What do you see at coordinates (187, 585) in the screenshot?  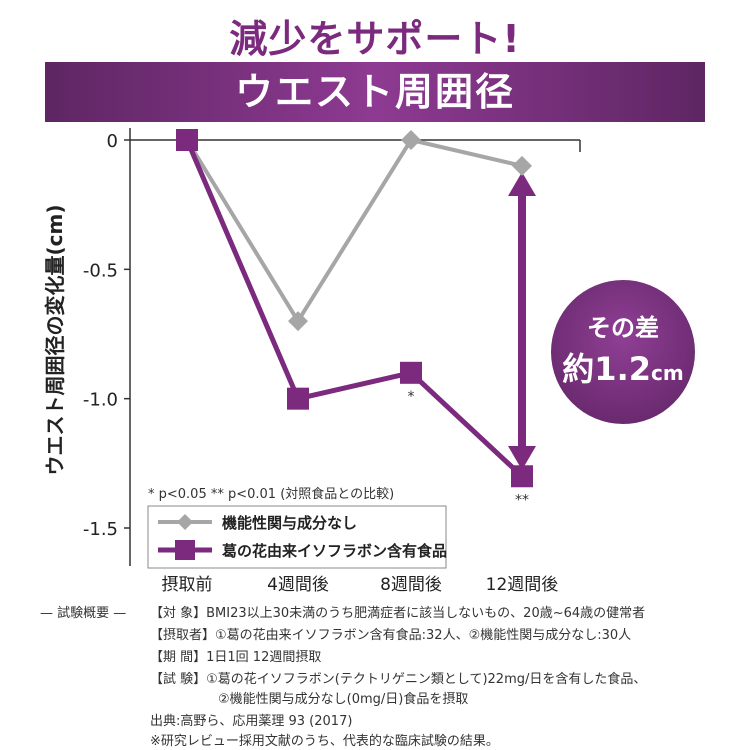 I see `x-tick-label: 摂取前` at bounding box center [187, 585].